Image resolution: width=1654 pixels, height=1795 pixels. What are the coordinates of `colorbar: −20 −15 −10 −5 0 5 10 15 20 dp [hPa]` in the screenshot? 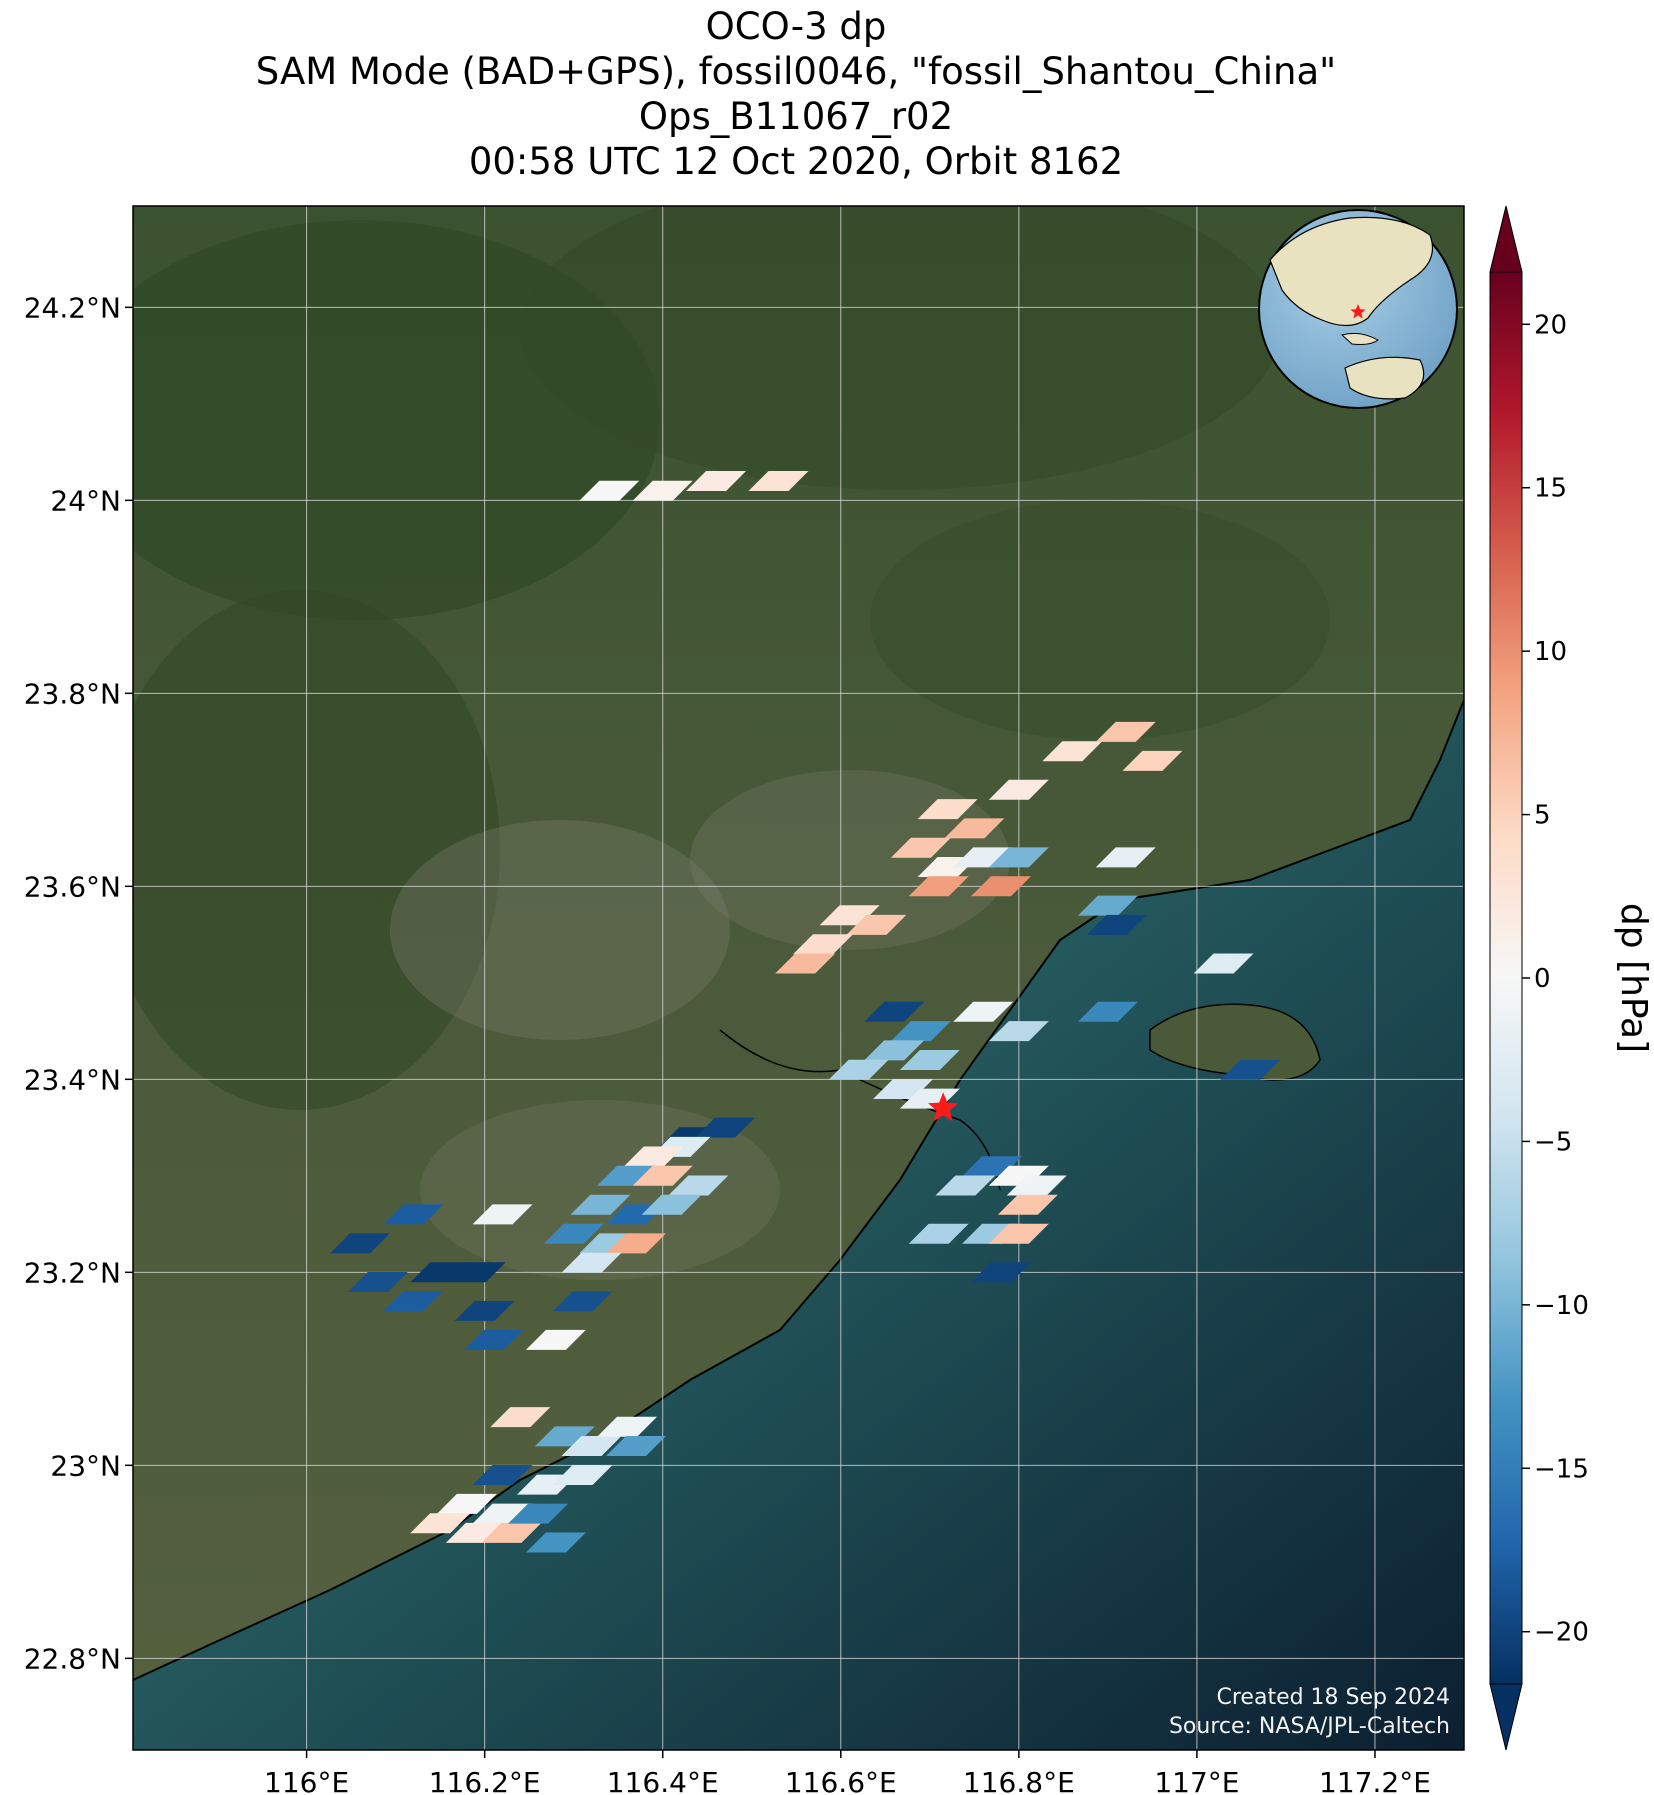 It's located at (1571, 978).